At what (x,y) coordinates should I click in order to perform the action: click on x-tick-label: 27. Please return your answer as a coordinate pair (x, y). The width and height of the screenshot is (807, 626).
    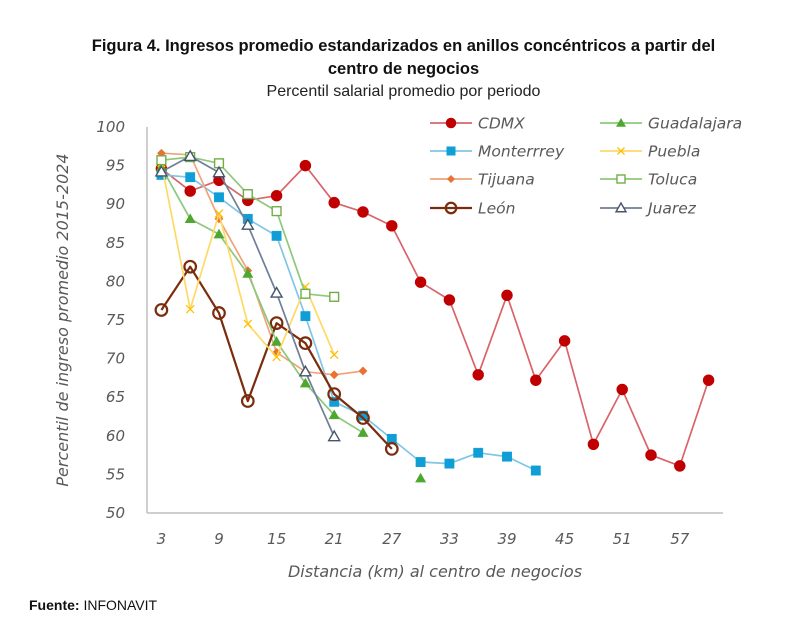
    Looking at the image, I should click on (392, 539).